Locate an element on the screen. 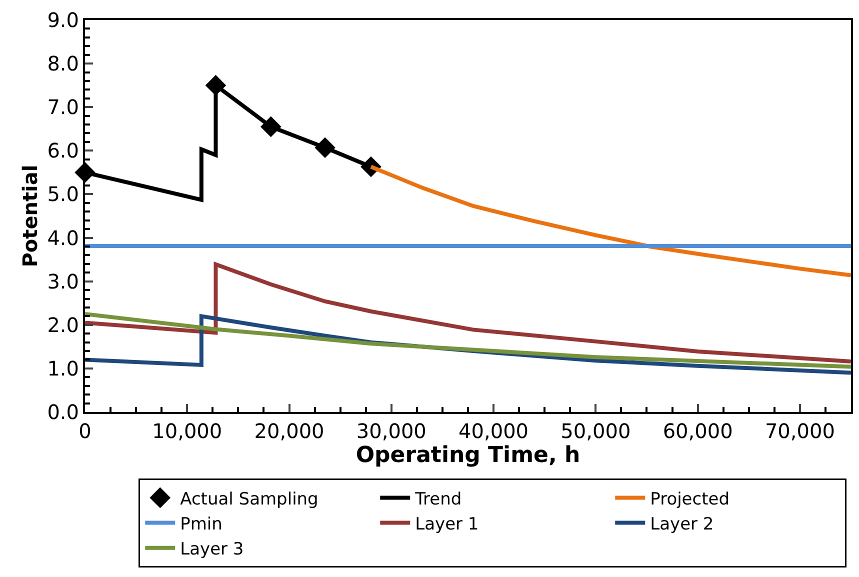  legend-label: Layer 3 is located at coordinates (212, 550).